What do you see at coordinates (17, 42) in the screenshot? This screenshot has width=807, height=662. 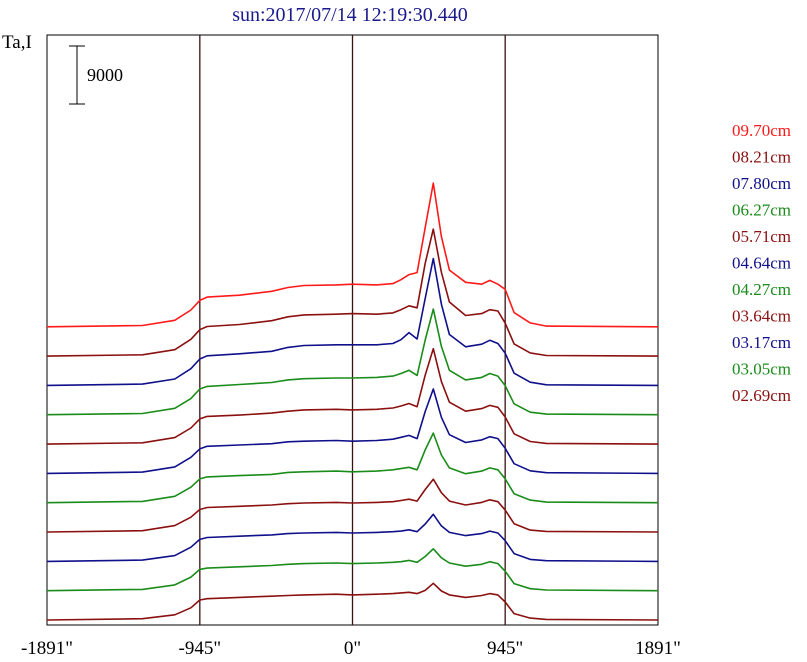 I see `y-axis-label: Ta,I` at bounding box center [17, 42].